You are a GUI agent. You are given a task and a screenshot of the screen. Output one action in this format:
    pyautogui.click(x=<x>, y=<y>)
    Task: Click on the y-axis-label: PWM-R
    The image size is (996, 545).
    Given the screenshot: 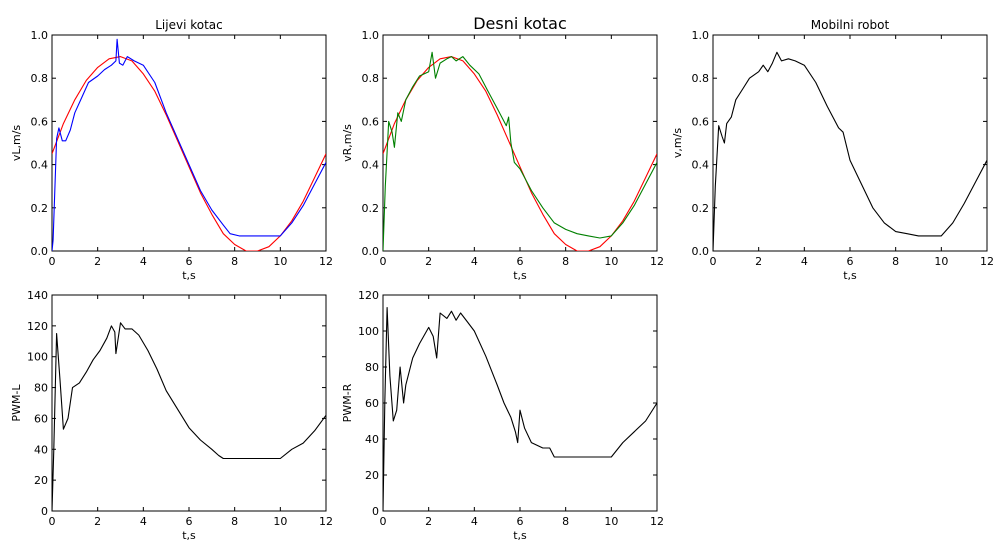 What is the action you would take?
    pyautogui.click(x=347, y=402)
    